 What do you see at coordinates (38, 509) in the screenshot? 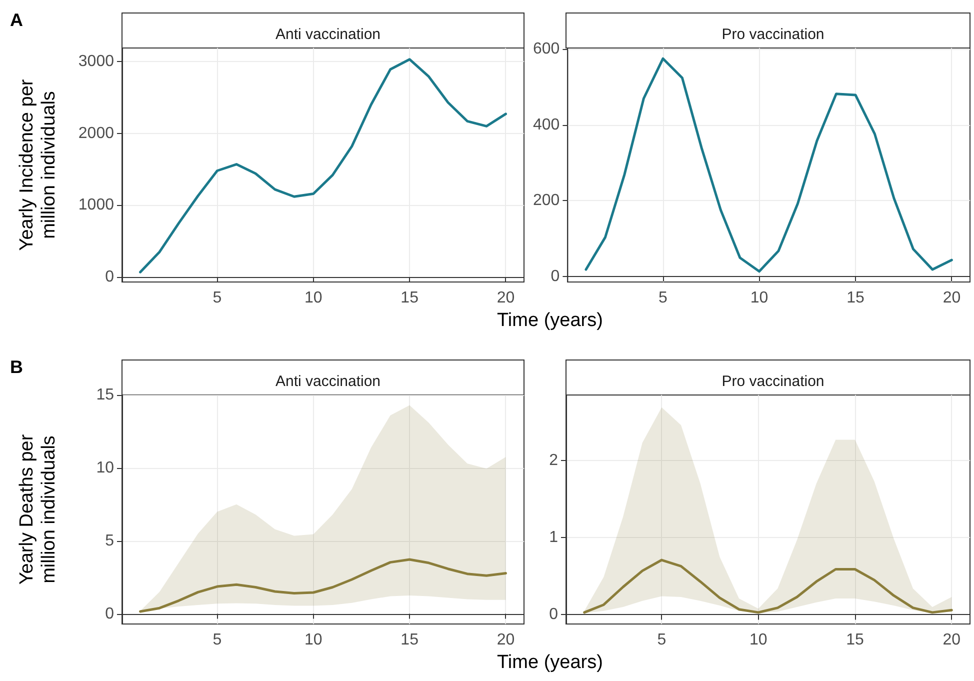
I see `y-axis-title: Yearly Deaths per million individuals` at bounding box center [38, 509].